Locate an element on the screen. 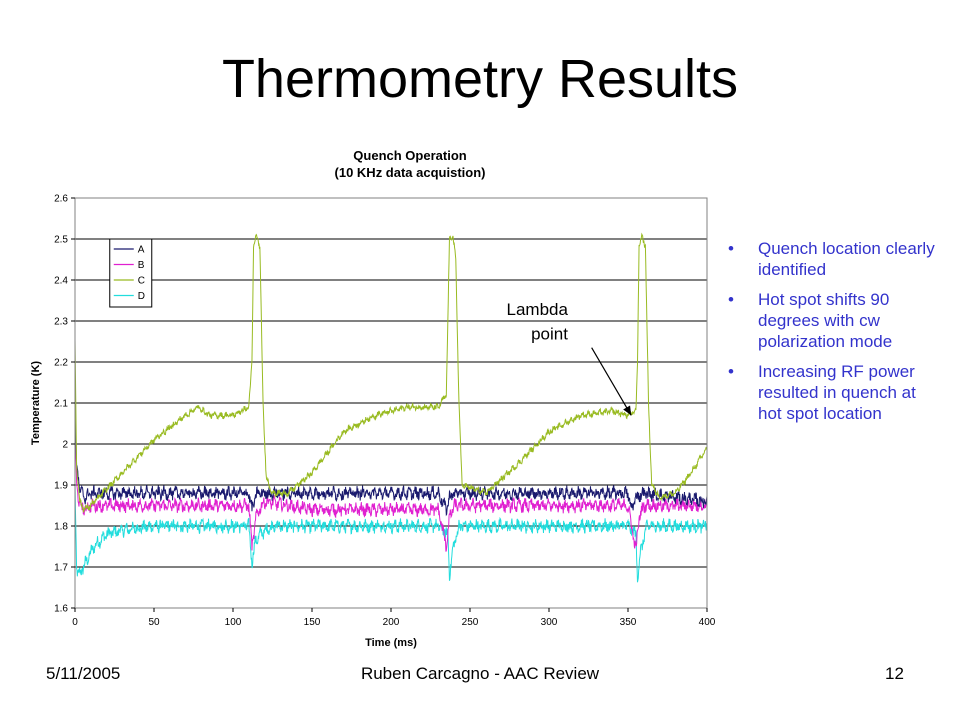  legend-label-a: A is located at coordinates (141, 250).